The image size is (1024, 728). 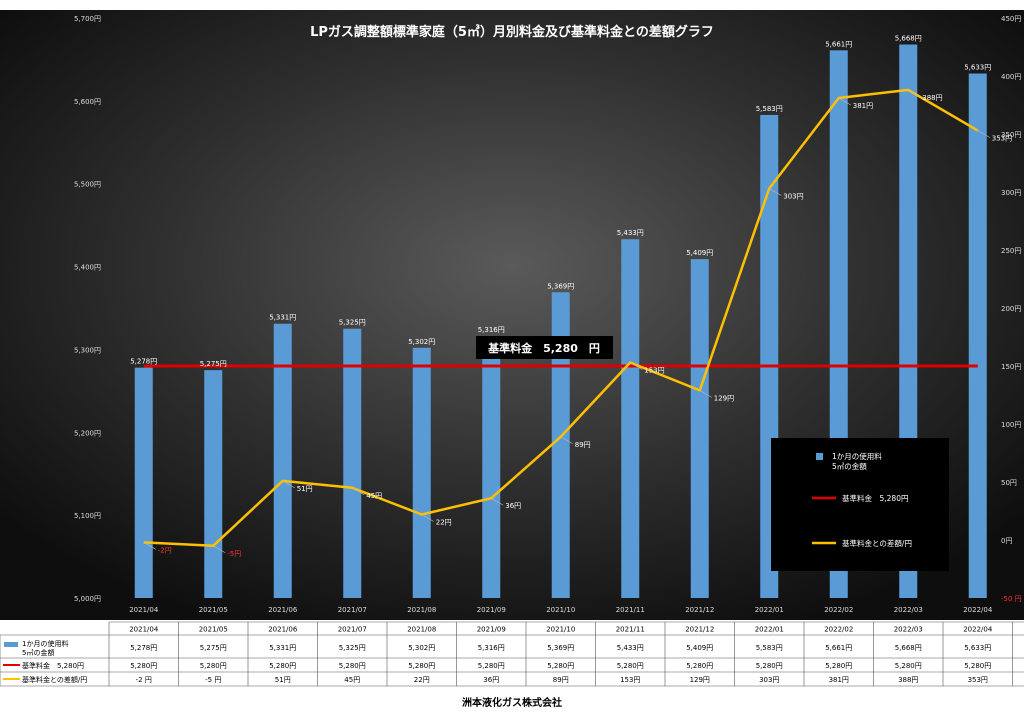 I want to click on bar-value-label: 5,583円, so click(x=769, y=109).